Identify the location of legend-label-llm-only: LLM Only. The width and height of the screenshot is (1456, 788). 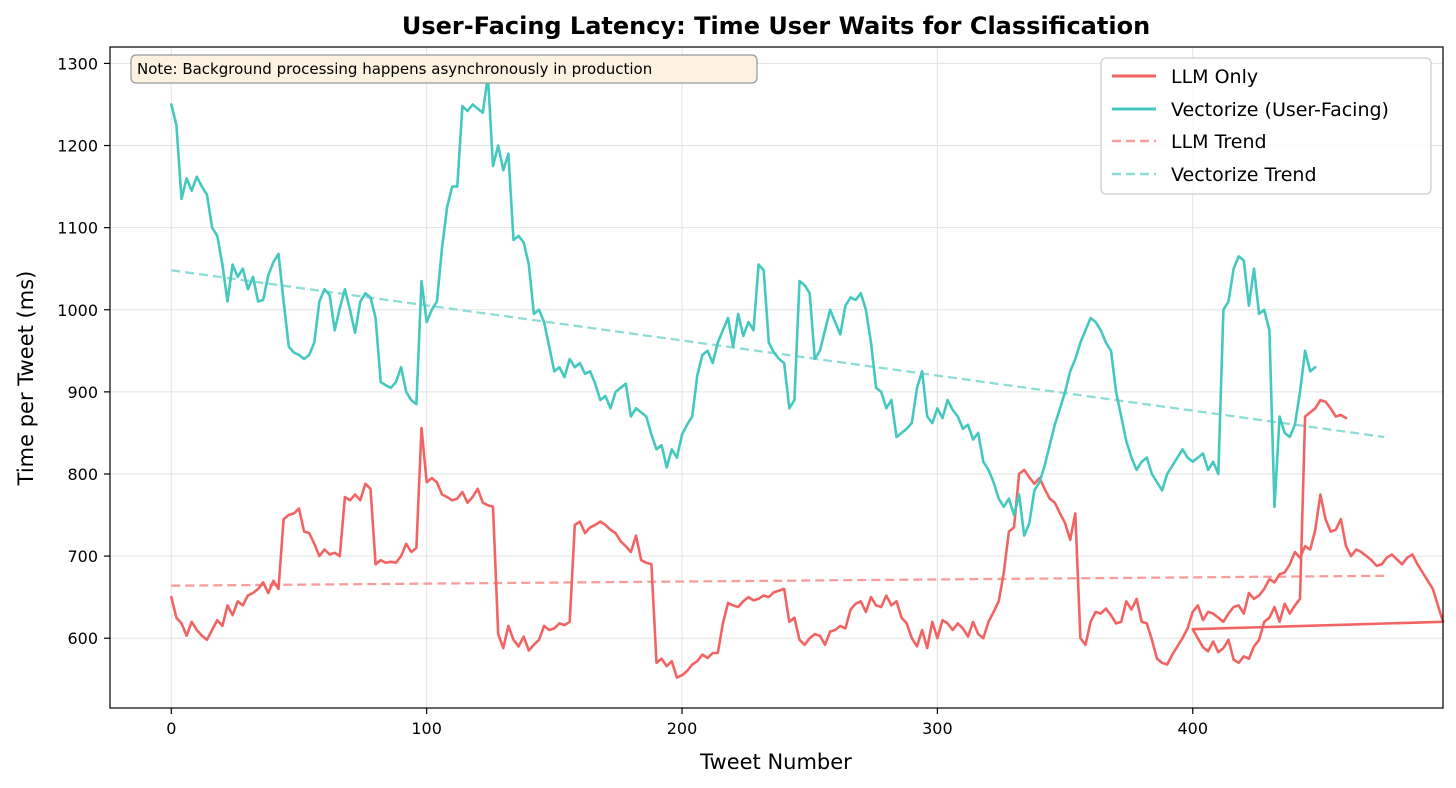
(1214, 77).